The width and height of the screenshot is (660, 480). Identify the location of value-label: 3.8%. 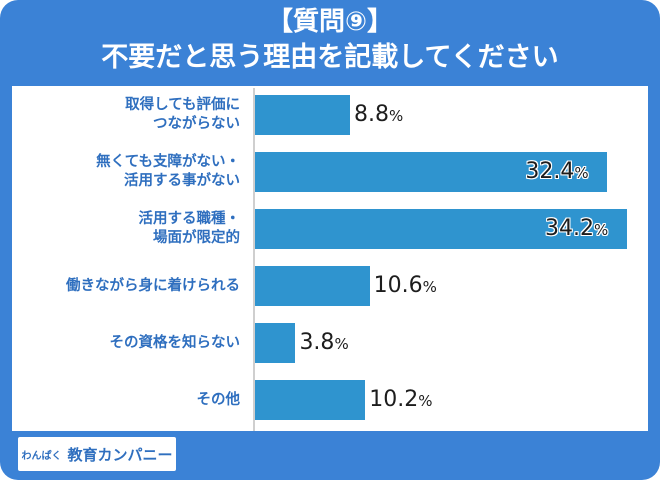
(323, 343).